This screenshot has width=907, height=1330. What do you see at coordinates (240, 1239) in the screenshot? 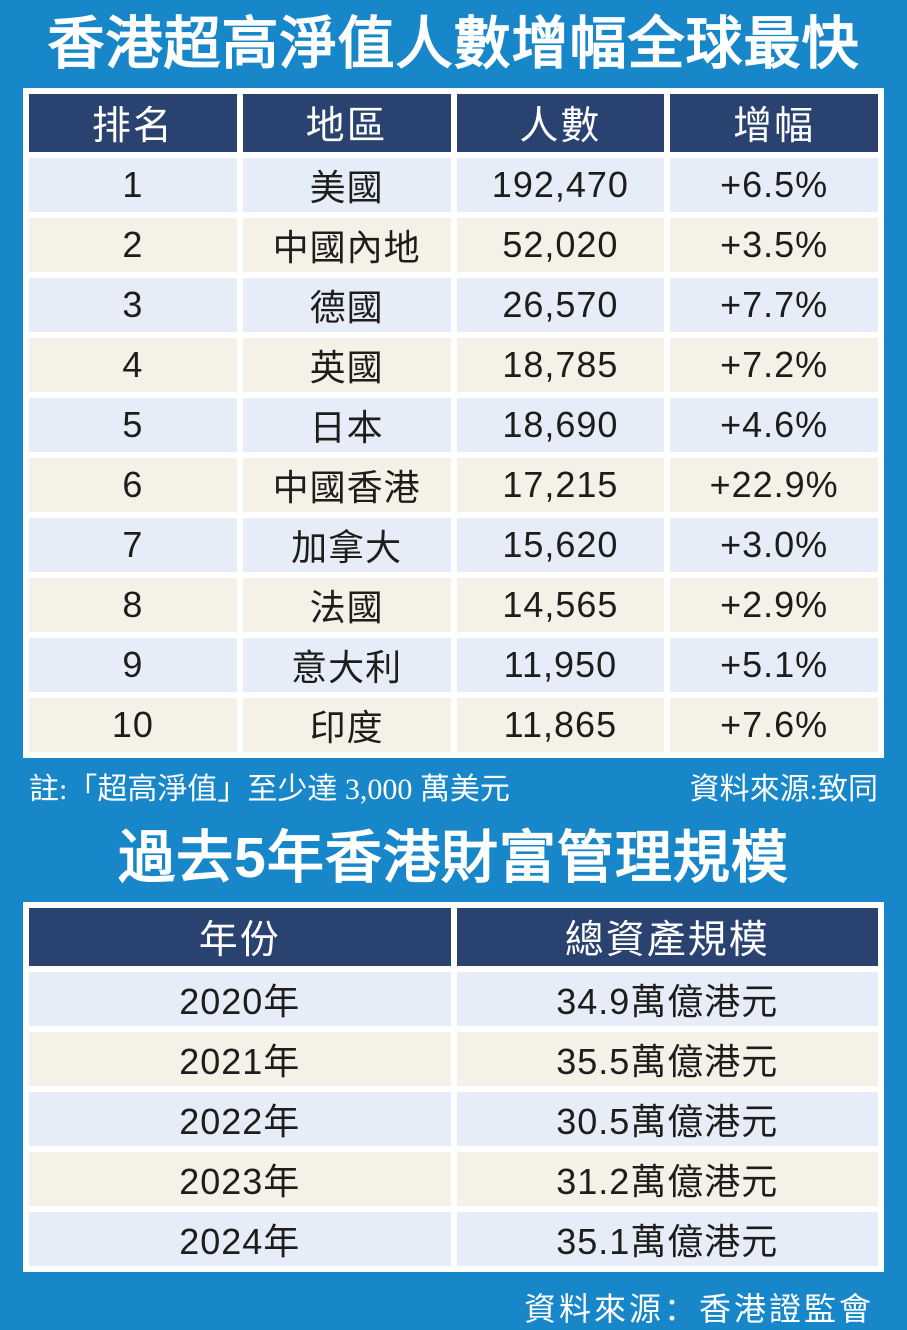
I see `wealth-table-cell: 2024年` at bounding box center [240, 1239].